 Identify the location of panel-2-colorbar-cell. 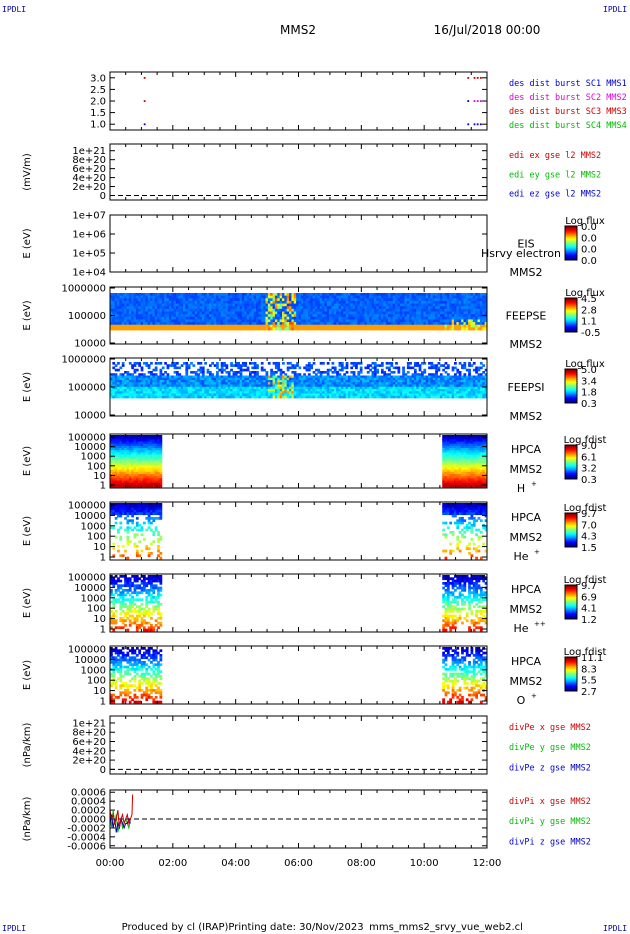
(571, 256).